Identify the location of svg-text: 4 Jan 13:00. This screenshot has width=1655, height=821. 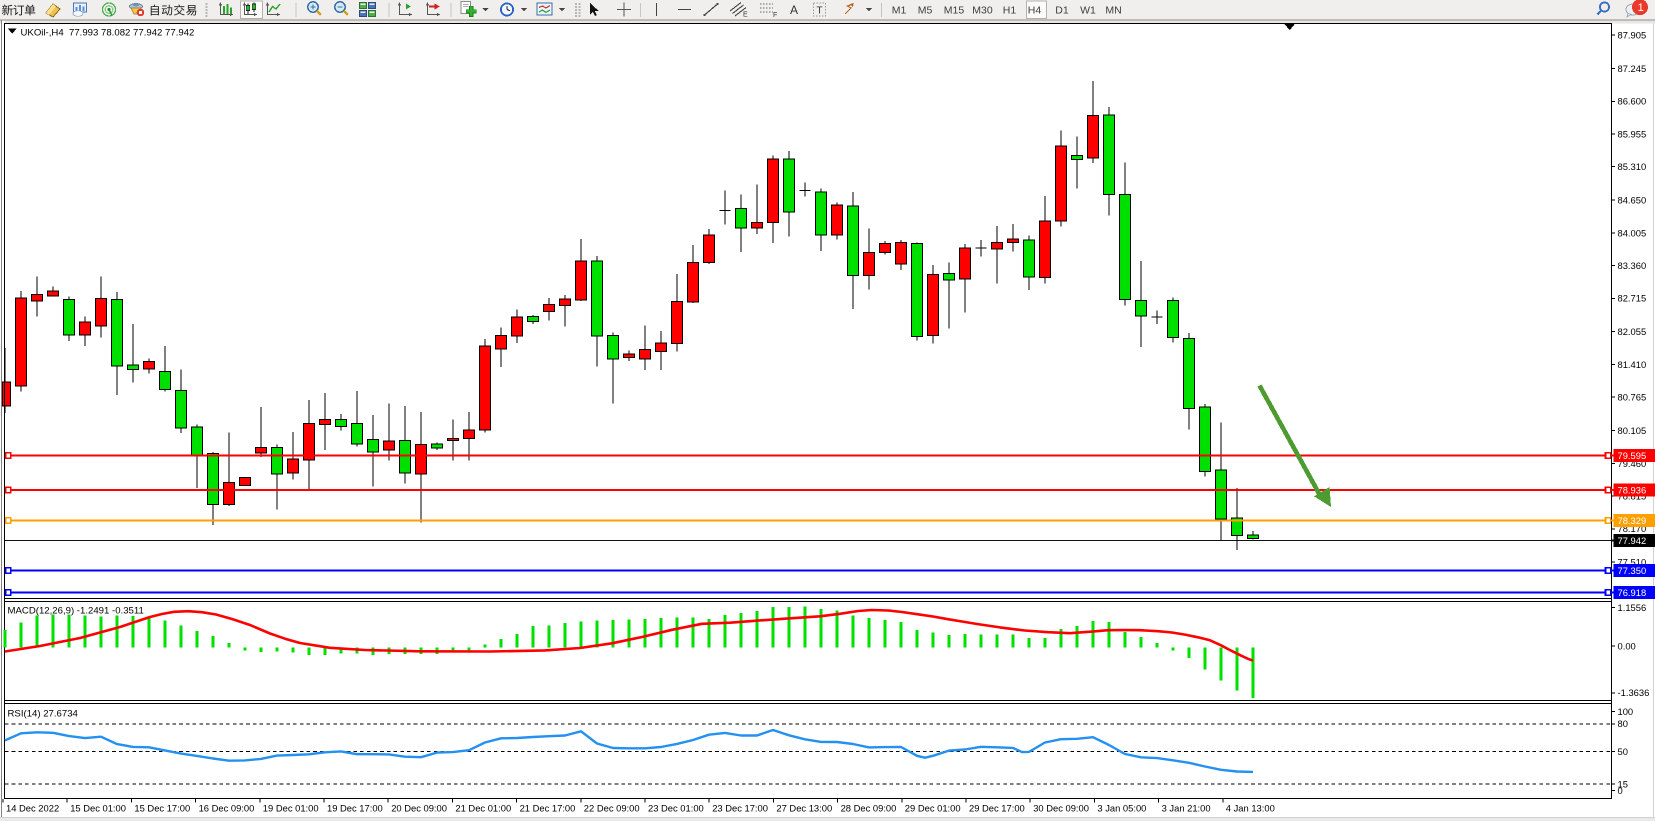
(1250, 808).